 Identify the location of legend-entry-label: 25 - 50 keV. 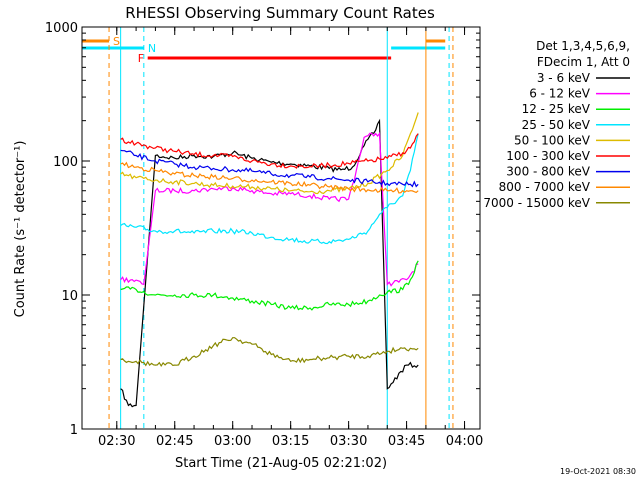
(556, 125).